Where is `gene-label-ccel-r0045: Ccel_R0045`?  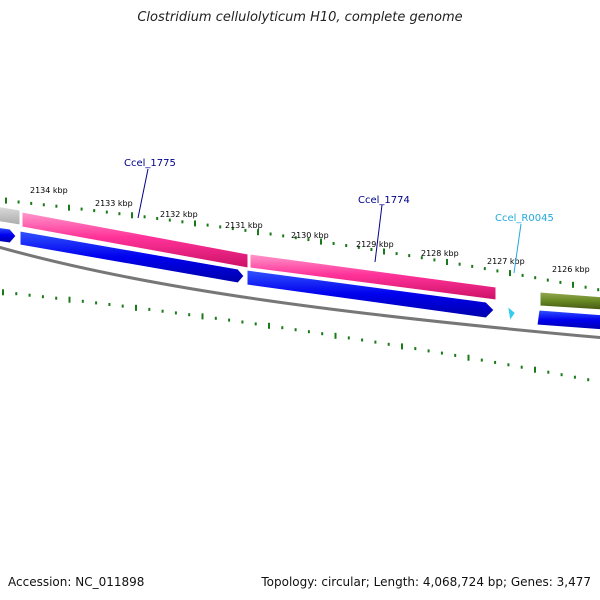
gene-label-ccel-r0045: Ccel_R0045 is located at coordinates (524, 218).